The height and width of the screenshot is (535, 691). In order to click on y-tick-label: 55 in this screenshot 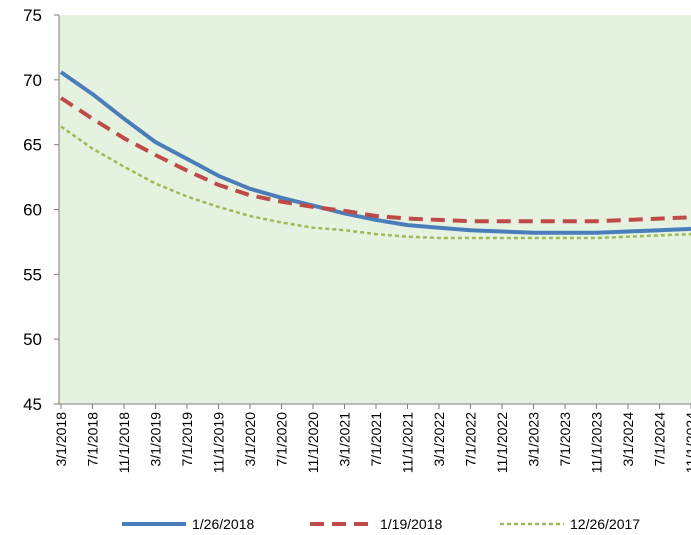, I will do `click(32, 274)`.